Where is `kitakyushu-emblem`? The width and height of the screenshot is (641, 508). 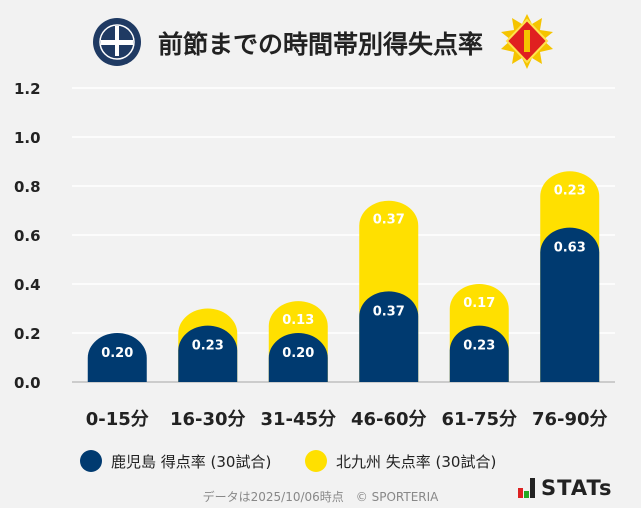 kitakyushu-emblem is located at coordinates (527, 41).